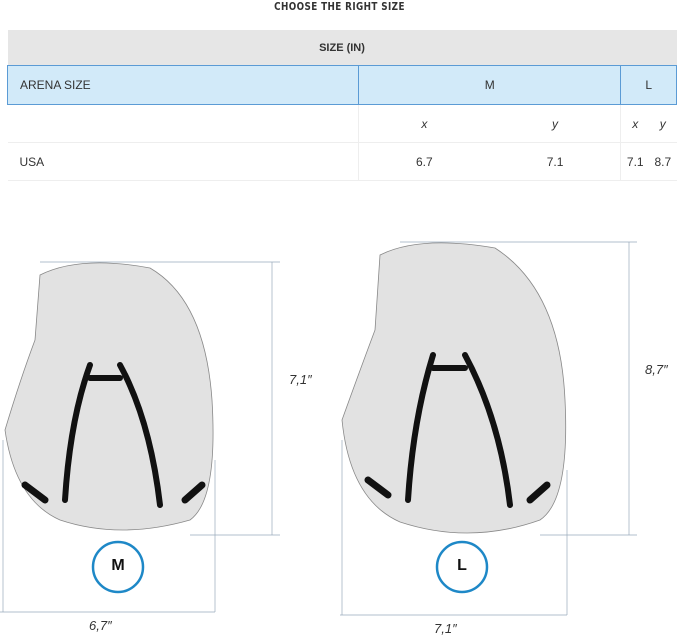 This screenshot has width=679, height=636. Describe the element at coordinates (445, 628) in the screenshot. I see `width-label-l: 7,1″` at that location.